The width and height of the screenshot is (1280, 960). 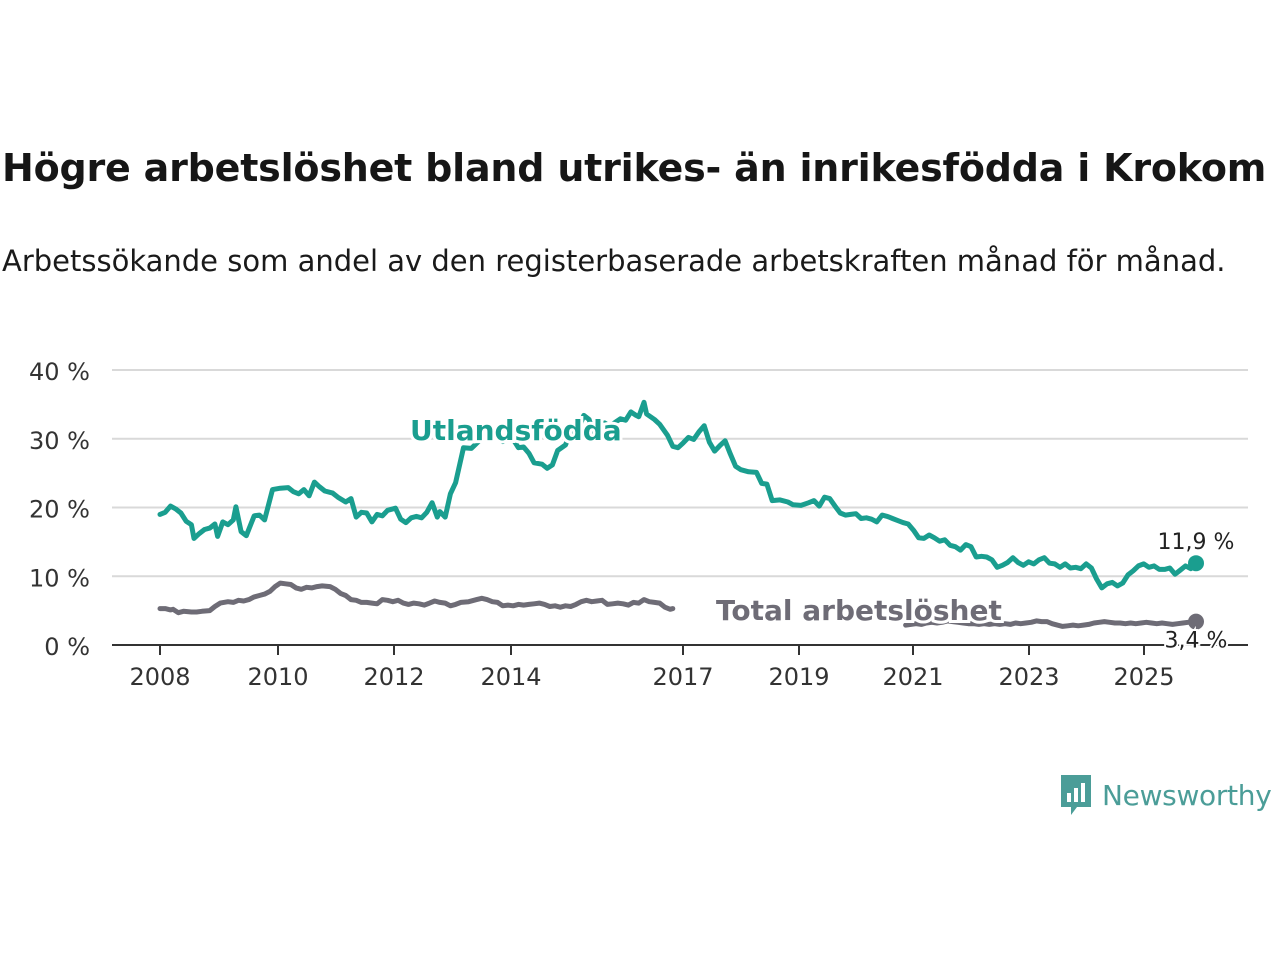 What do you see at coordinates (159, 677) in the screenshot?
I see `x-tick-label-2008: 2008` at bounding box center [159, 677].